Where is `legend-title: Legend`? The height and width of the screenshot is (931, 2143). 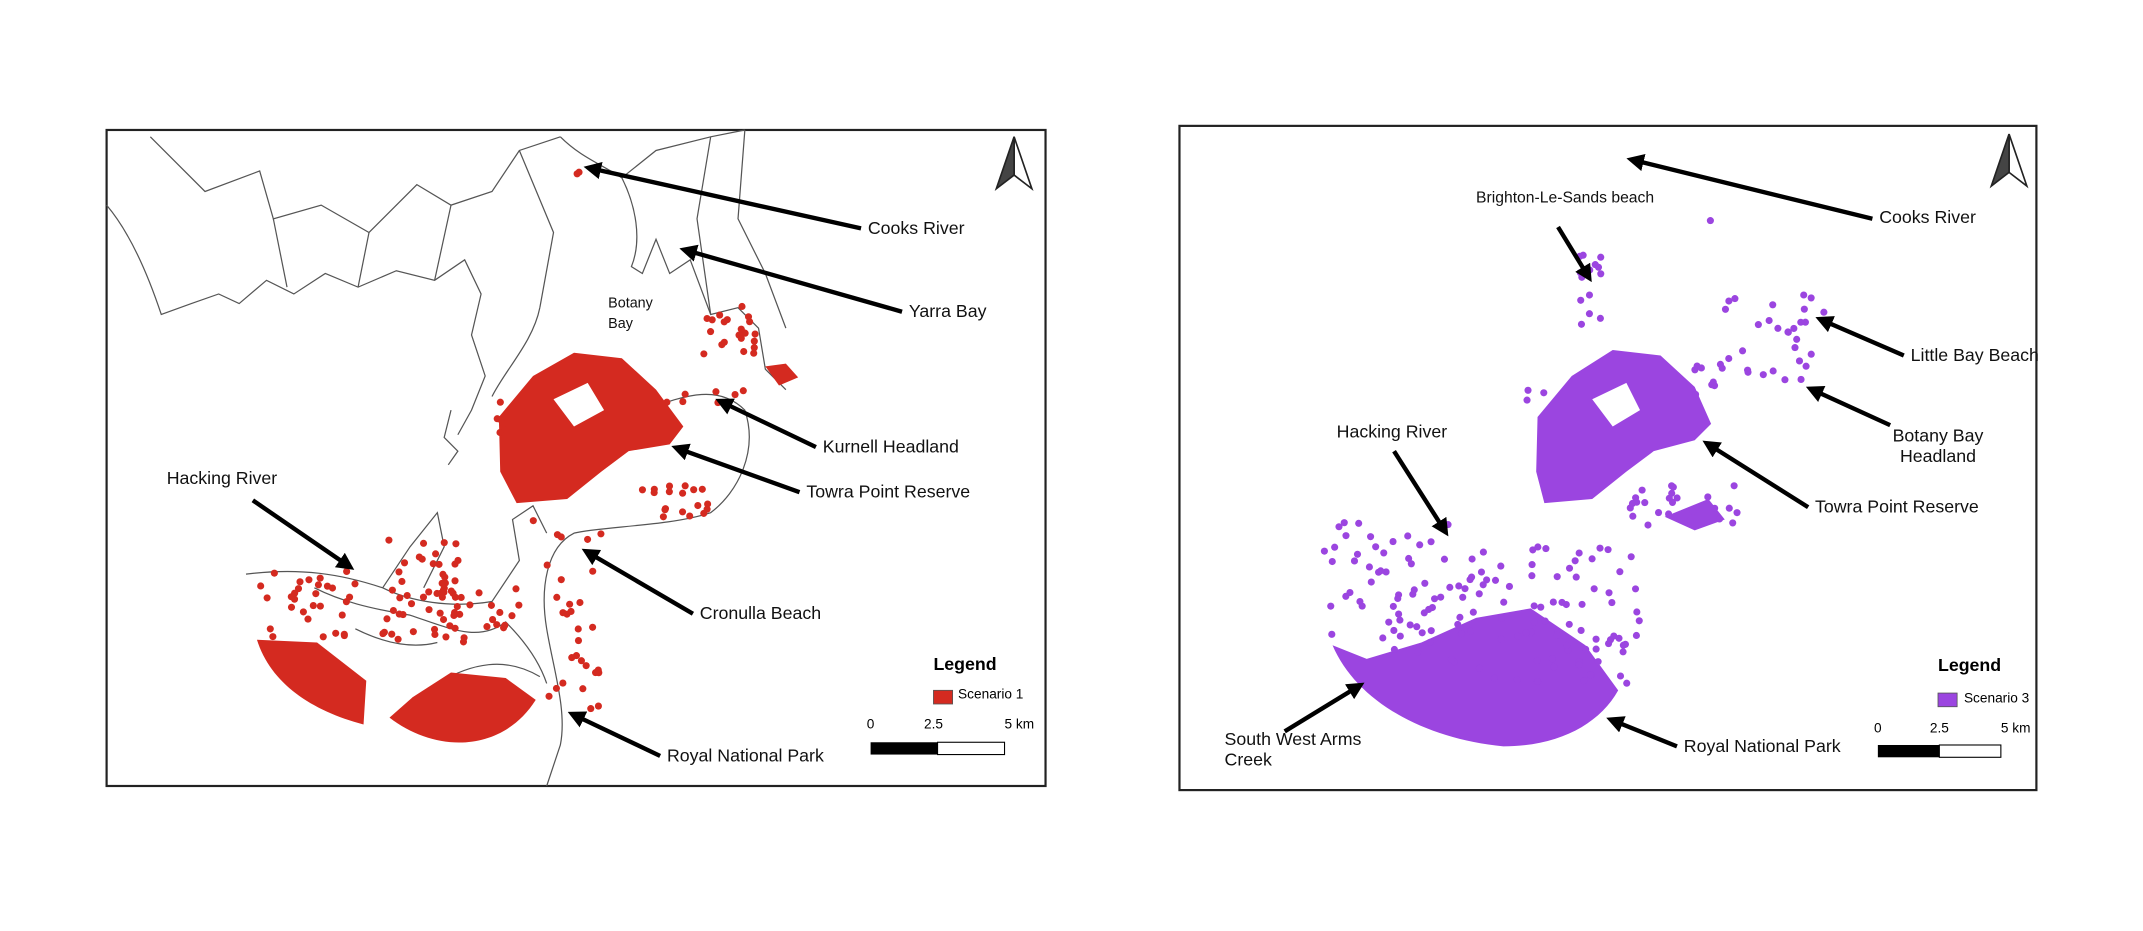
legend-title: Legend is located at coordinates (964, 664).